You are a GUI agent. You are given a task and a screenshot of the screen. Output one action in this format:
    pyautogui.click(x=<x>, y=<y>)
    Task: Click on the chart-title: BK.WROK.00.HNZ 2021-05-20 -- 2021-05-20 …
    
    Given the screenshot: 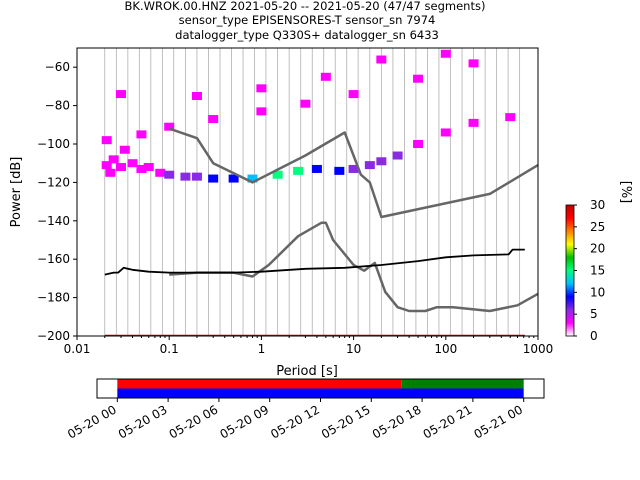 What is the action you would take?
    pyautogui.click(x=305, y=21)
    